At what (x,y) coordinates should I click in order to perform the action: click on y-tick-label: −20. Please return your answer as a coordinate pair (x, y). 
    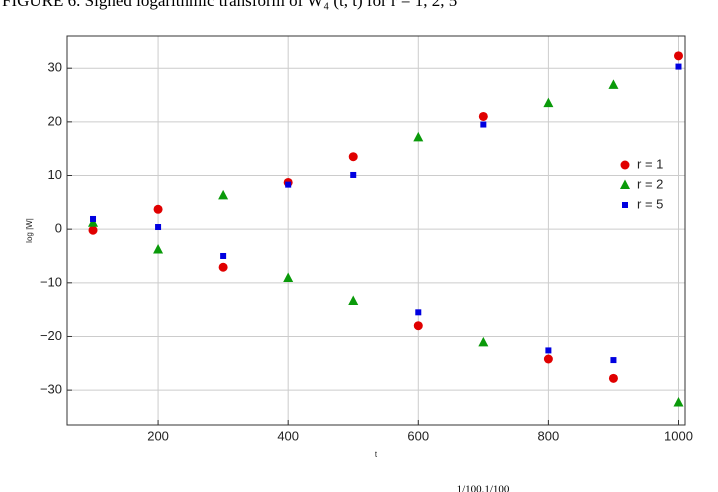
    Looking at the image, I should click on (51, 335).